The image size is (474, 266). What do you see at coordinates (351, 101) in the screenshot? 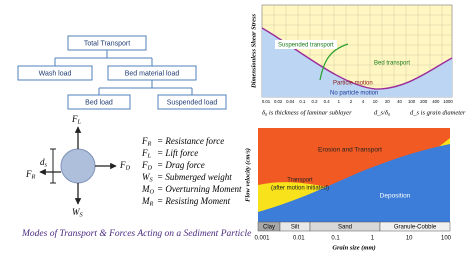
I see `x-tick-label: 2` at bounding box center [351, 101].